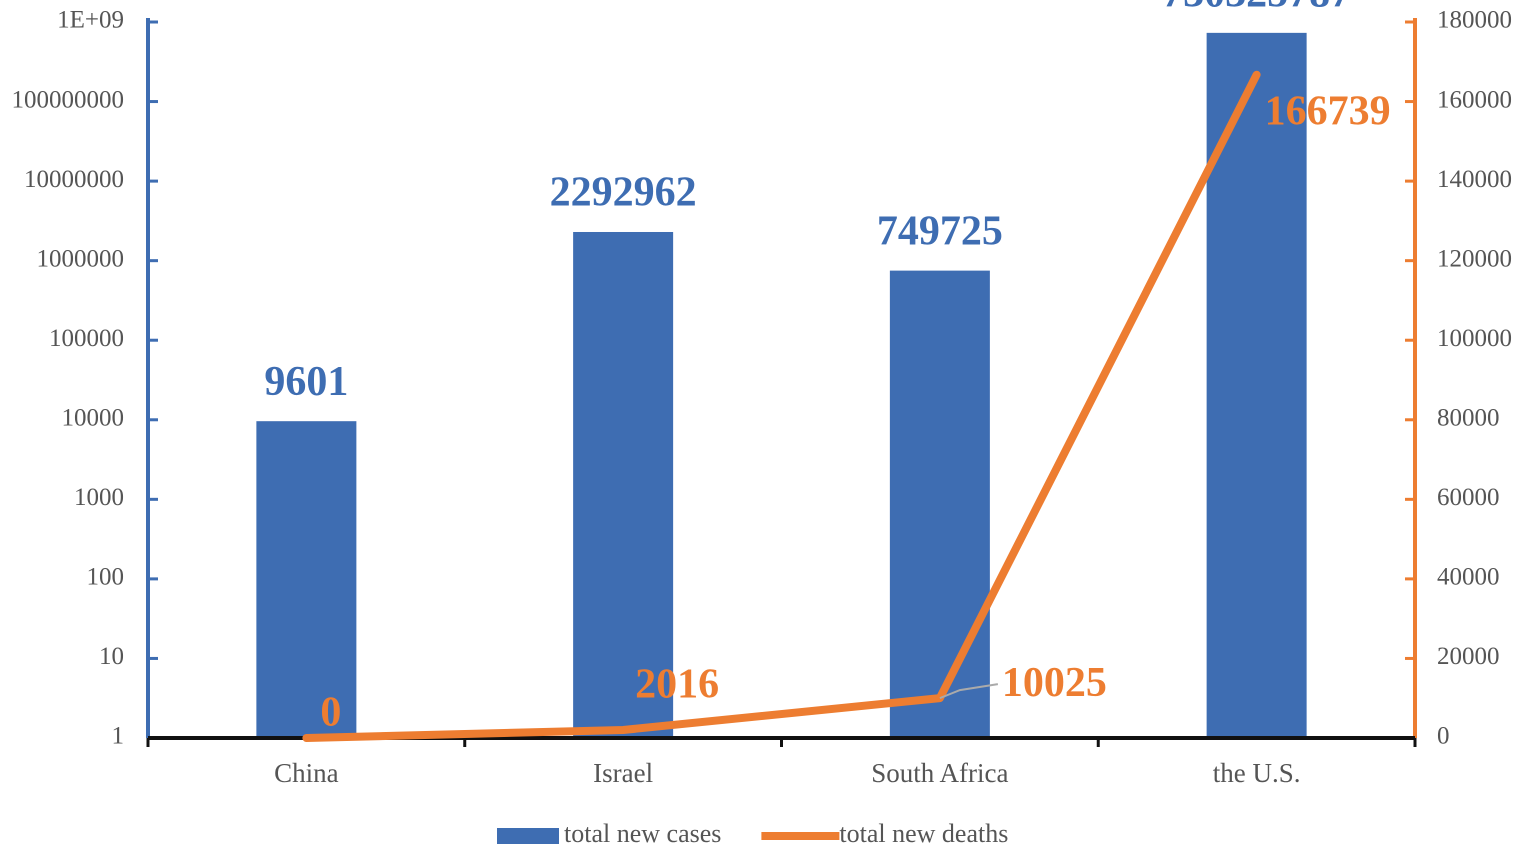  I want to click on y-tick-label: 100000000, so click(68, 99).